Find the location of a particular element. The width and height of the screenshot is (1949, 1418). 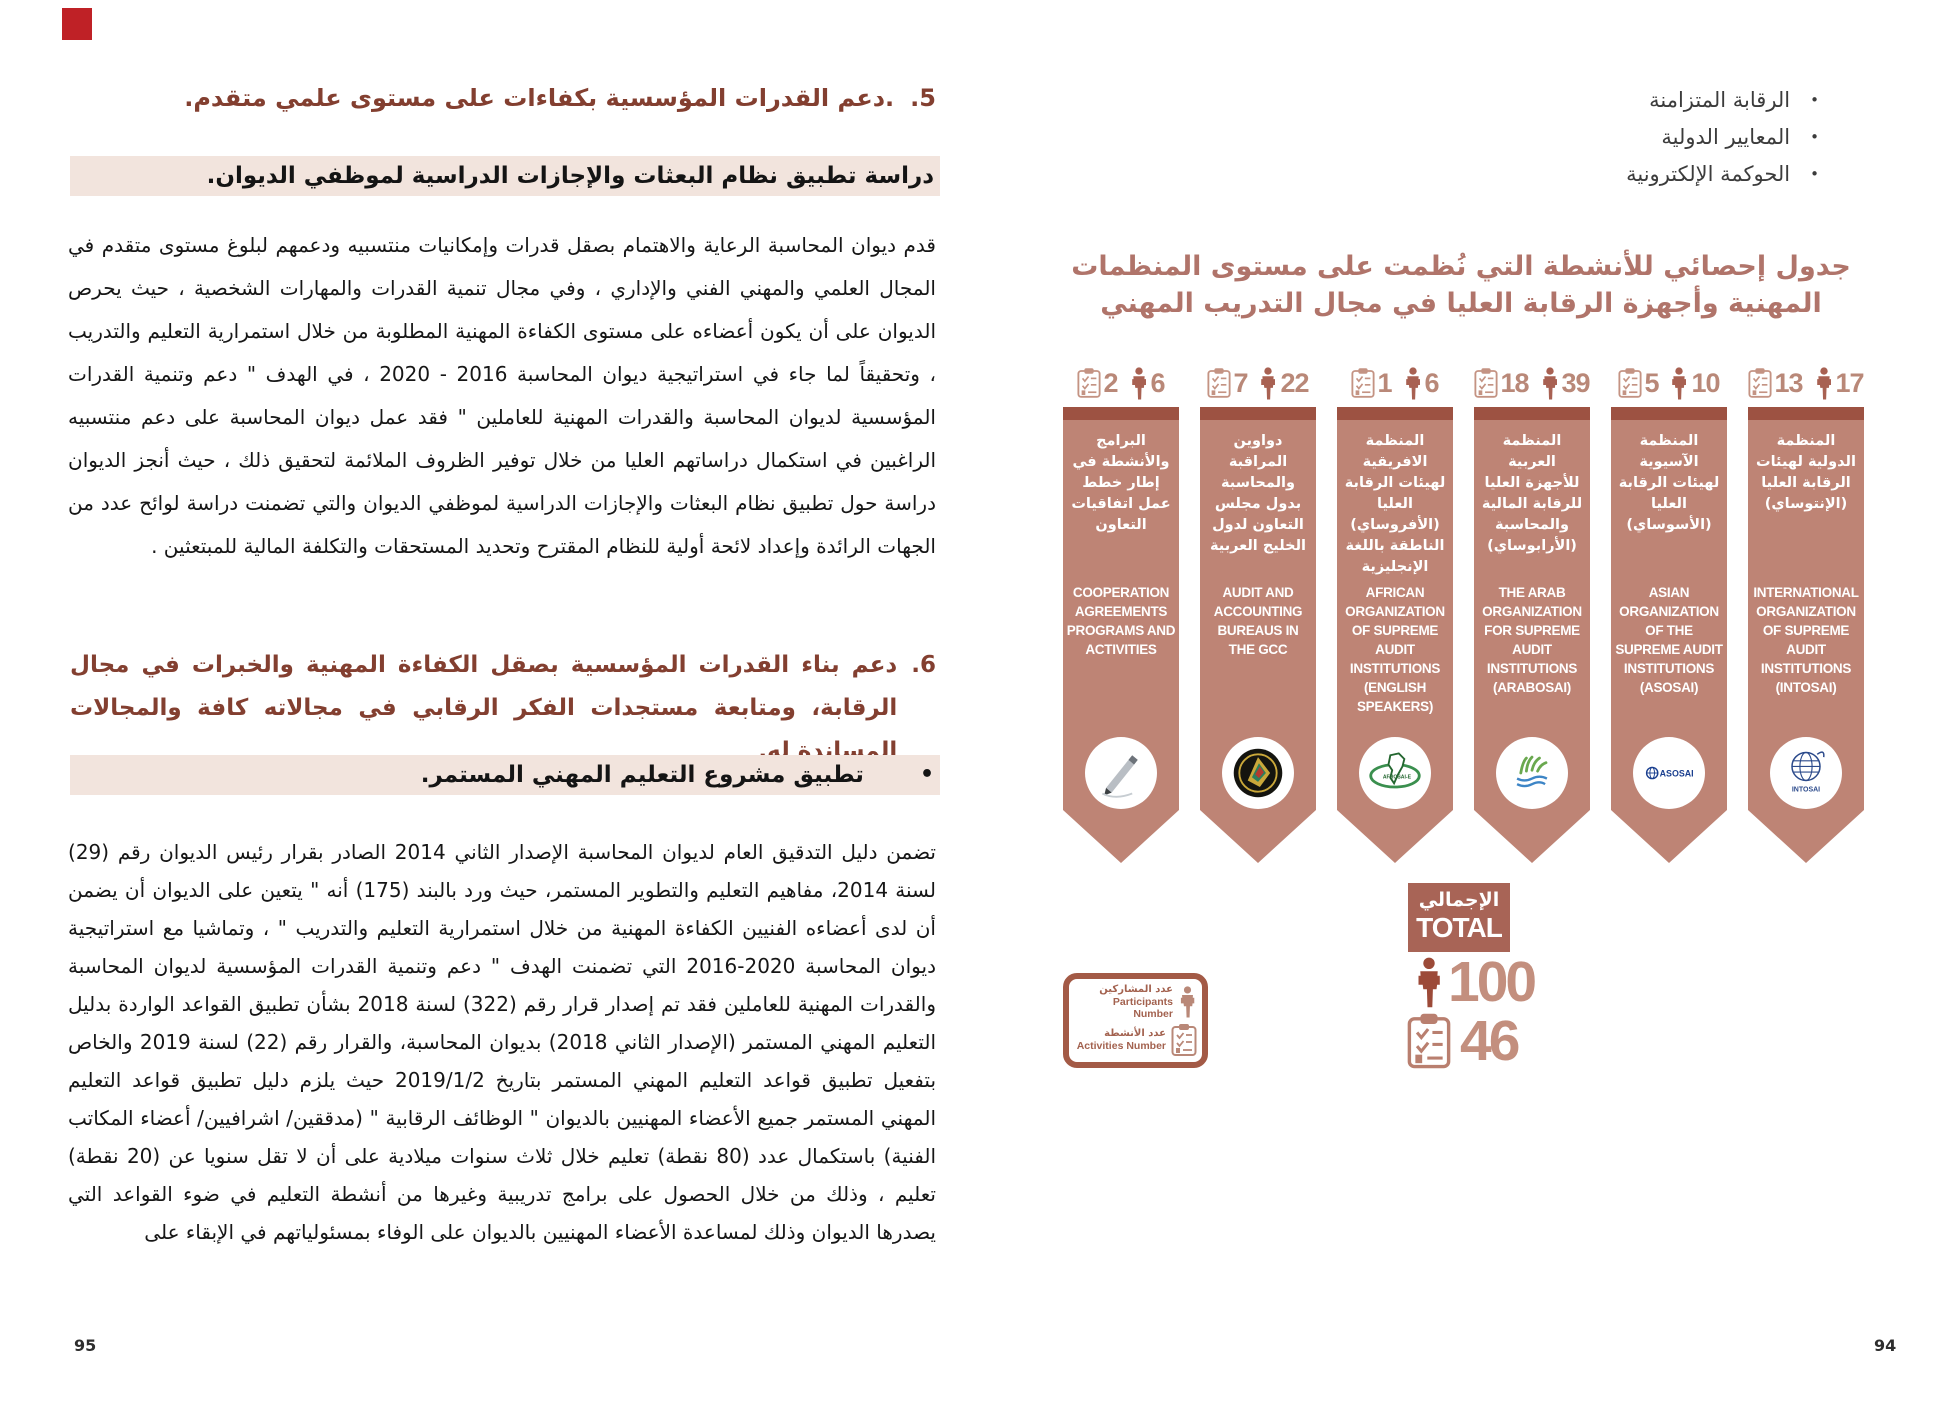

participants-count: 22 is located at coordinates (1294, 382).